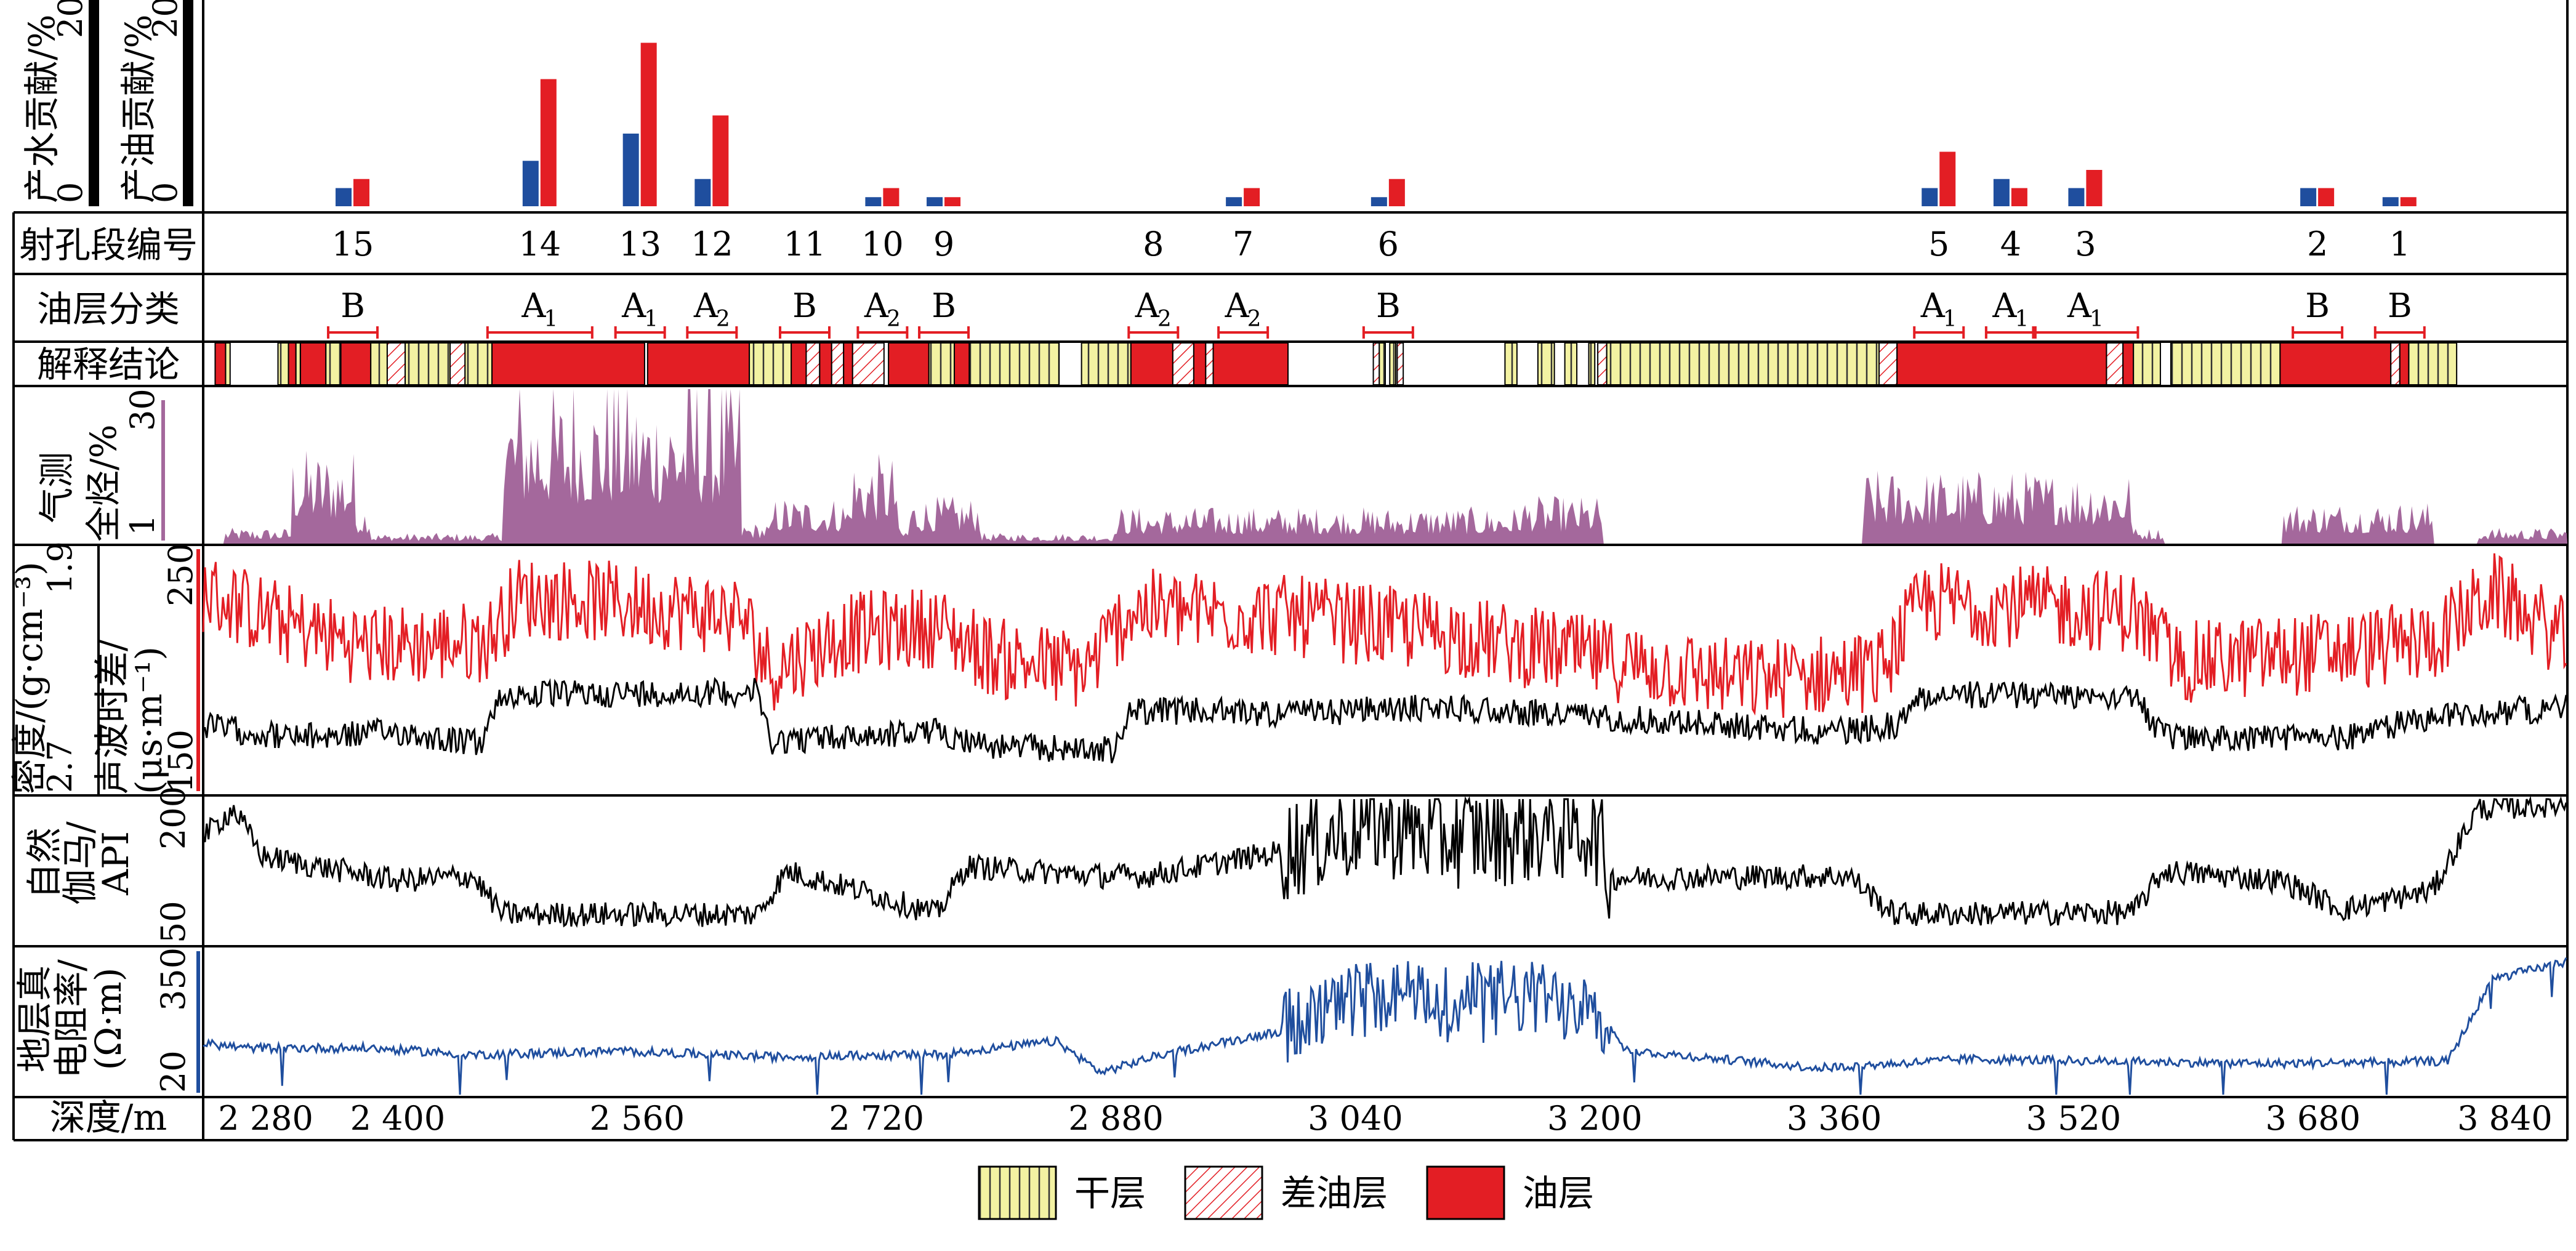 The image size is (2576, 1251). I want to click on oil-contribution-label: 产油贡献/%, so click(138, 108).